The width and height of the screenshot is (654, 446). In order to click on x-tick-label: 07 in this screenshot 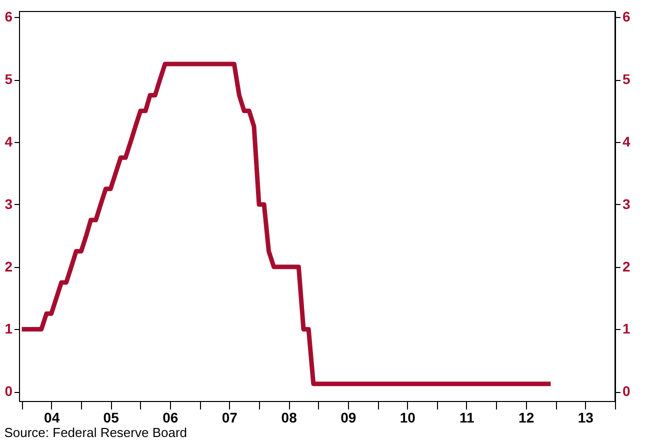, I will do `click(230, 418)`.